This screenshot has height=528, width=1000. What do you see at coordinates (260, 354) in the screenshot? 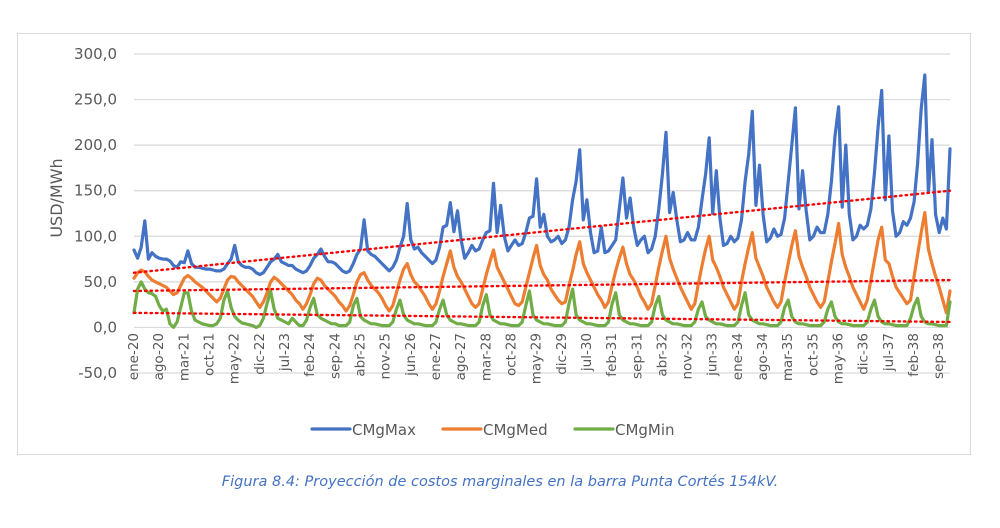
I see `x-tick-label: dic-22` at bounding box center [260, 354].